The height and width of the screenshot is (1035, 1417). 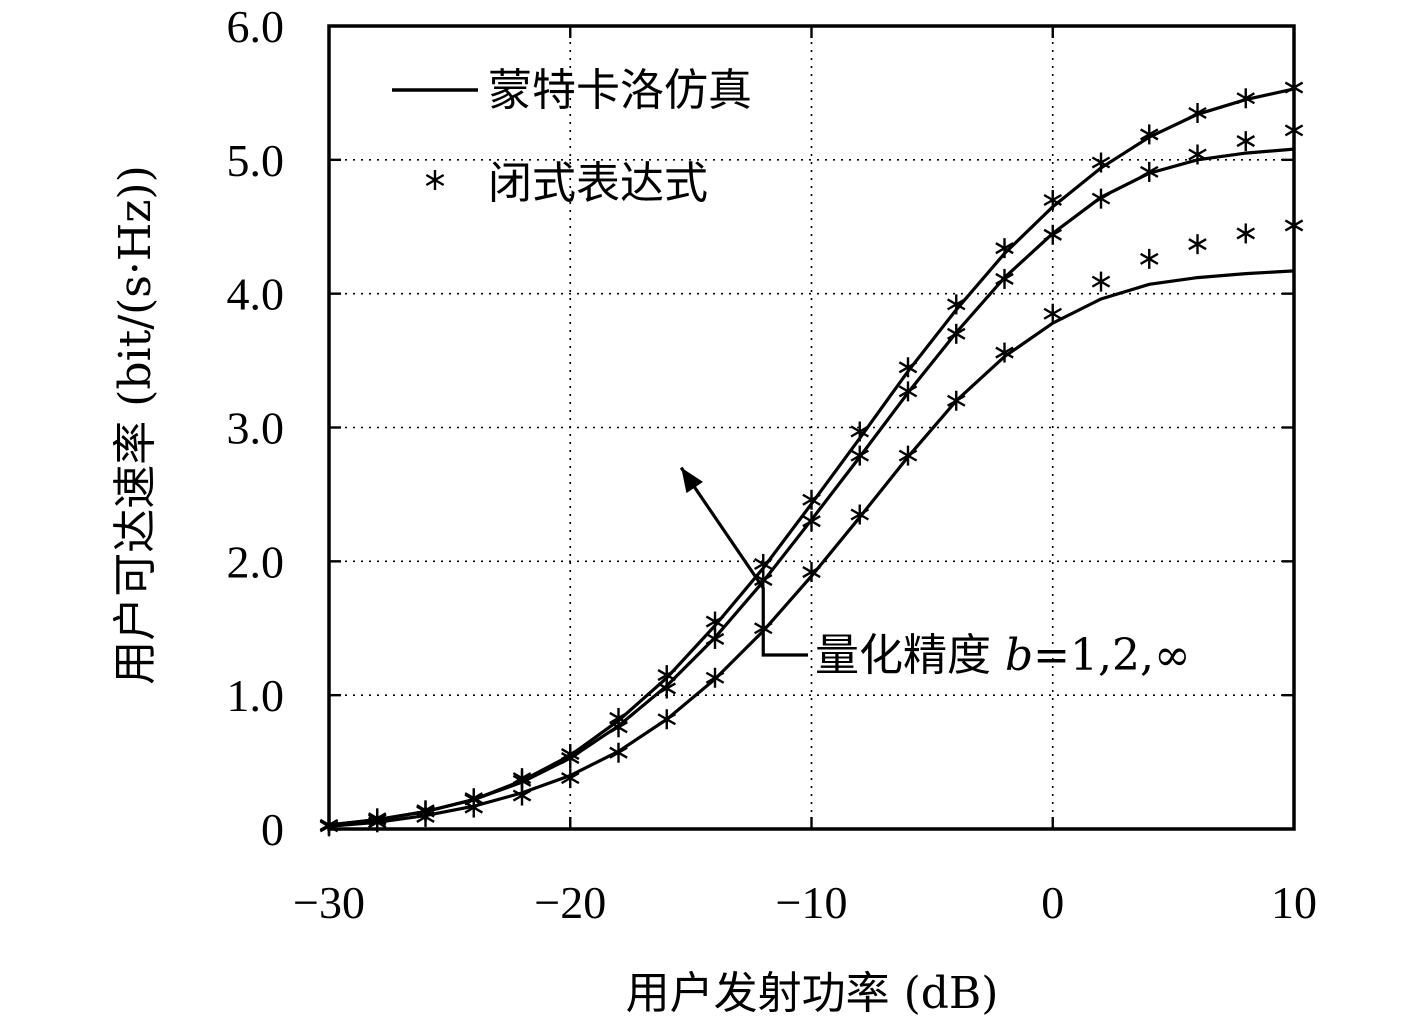 What do you see at coordinates (256, 428) in the screenshot?
I see `y-tick-label: 3.0` at bounding box center [256, 428].